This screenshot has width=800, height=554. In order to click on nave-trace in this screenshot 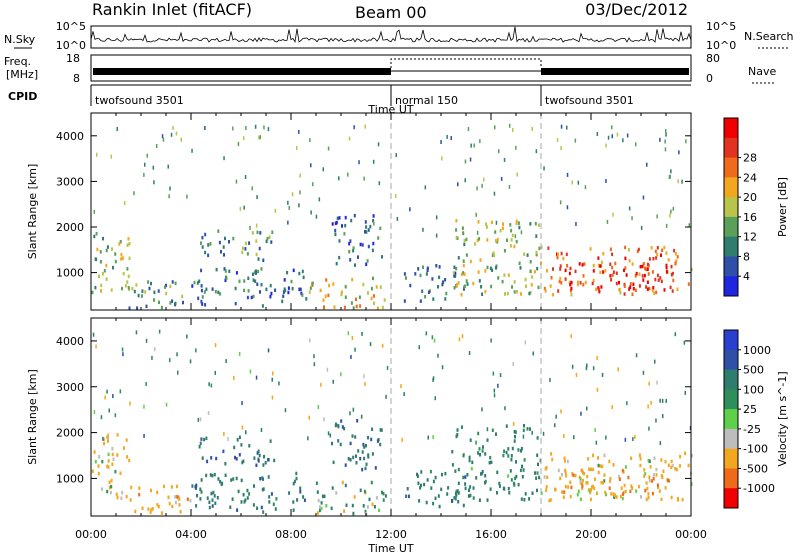, I will do `click(466, 63)`.